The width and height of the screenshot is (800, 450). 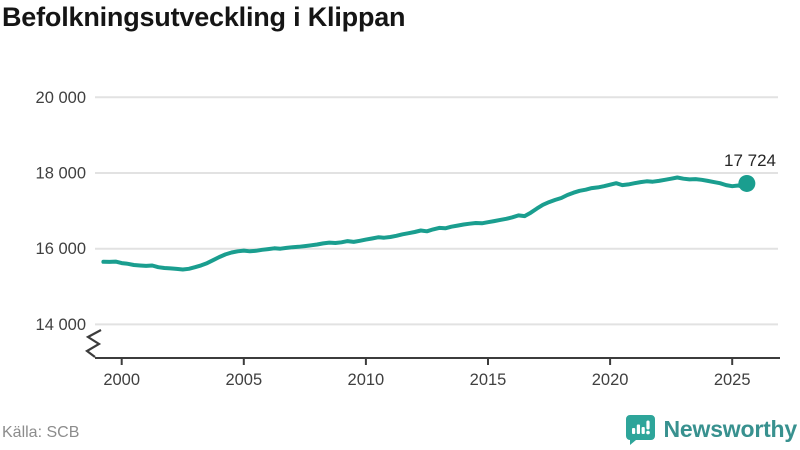 I want to click on x-tick-label: 2020, so click(x=610, y=380).